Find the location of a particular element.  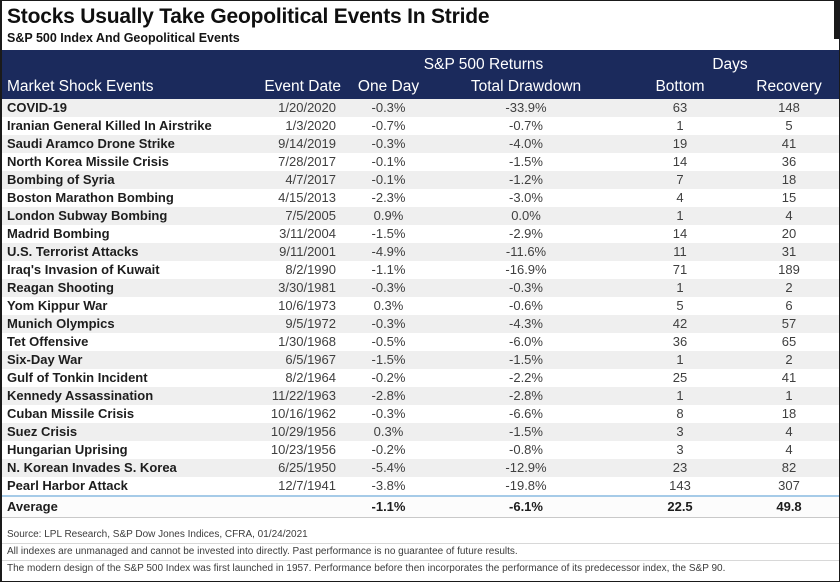

event-name-cell: London Subway Bombing is located at coordinates (87, 215).